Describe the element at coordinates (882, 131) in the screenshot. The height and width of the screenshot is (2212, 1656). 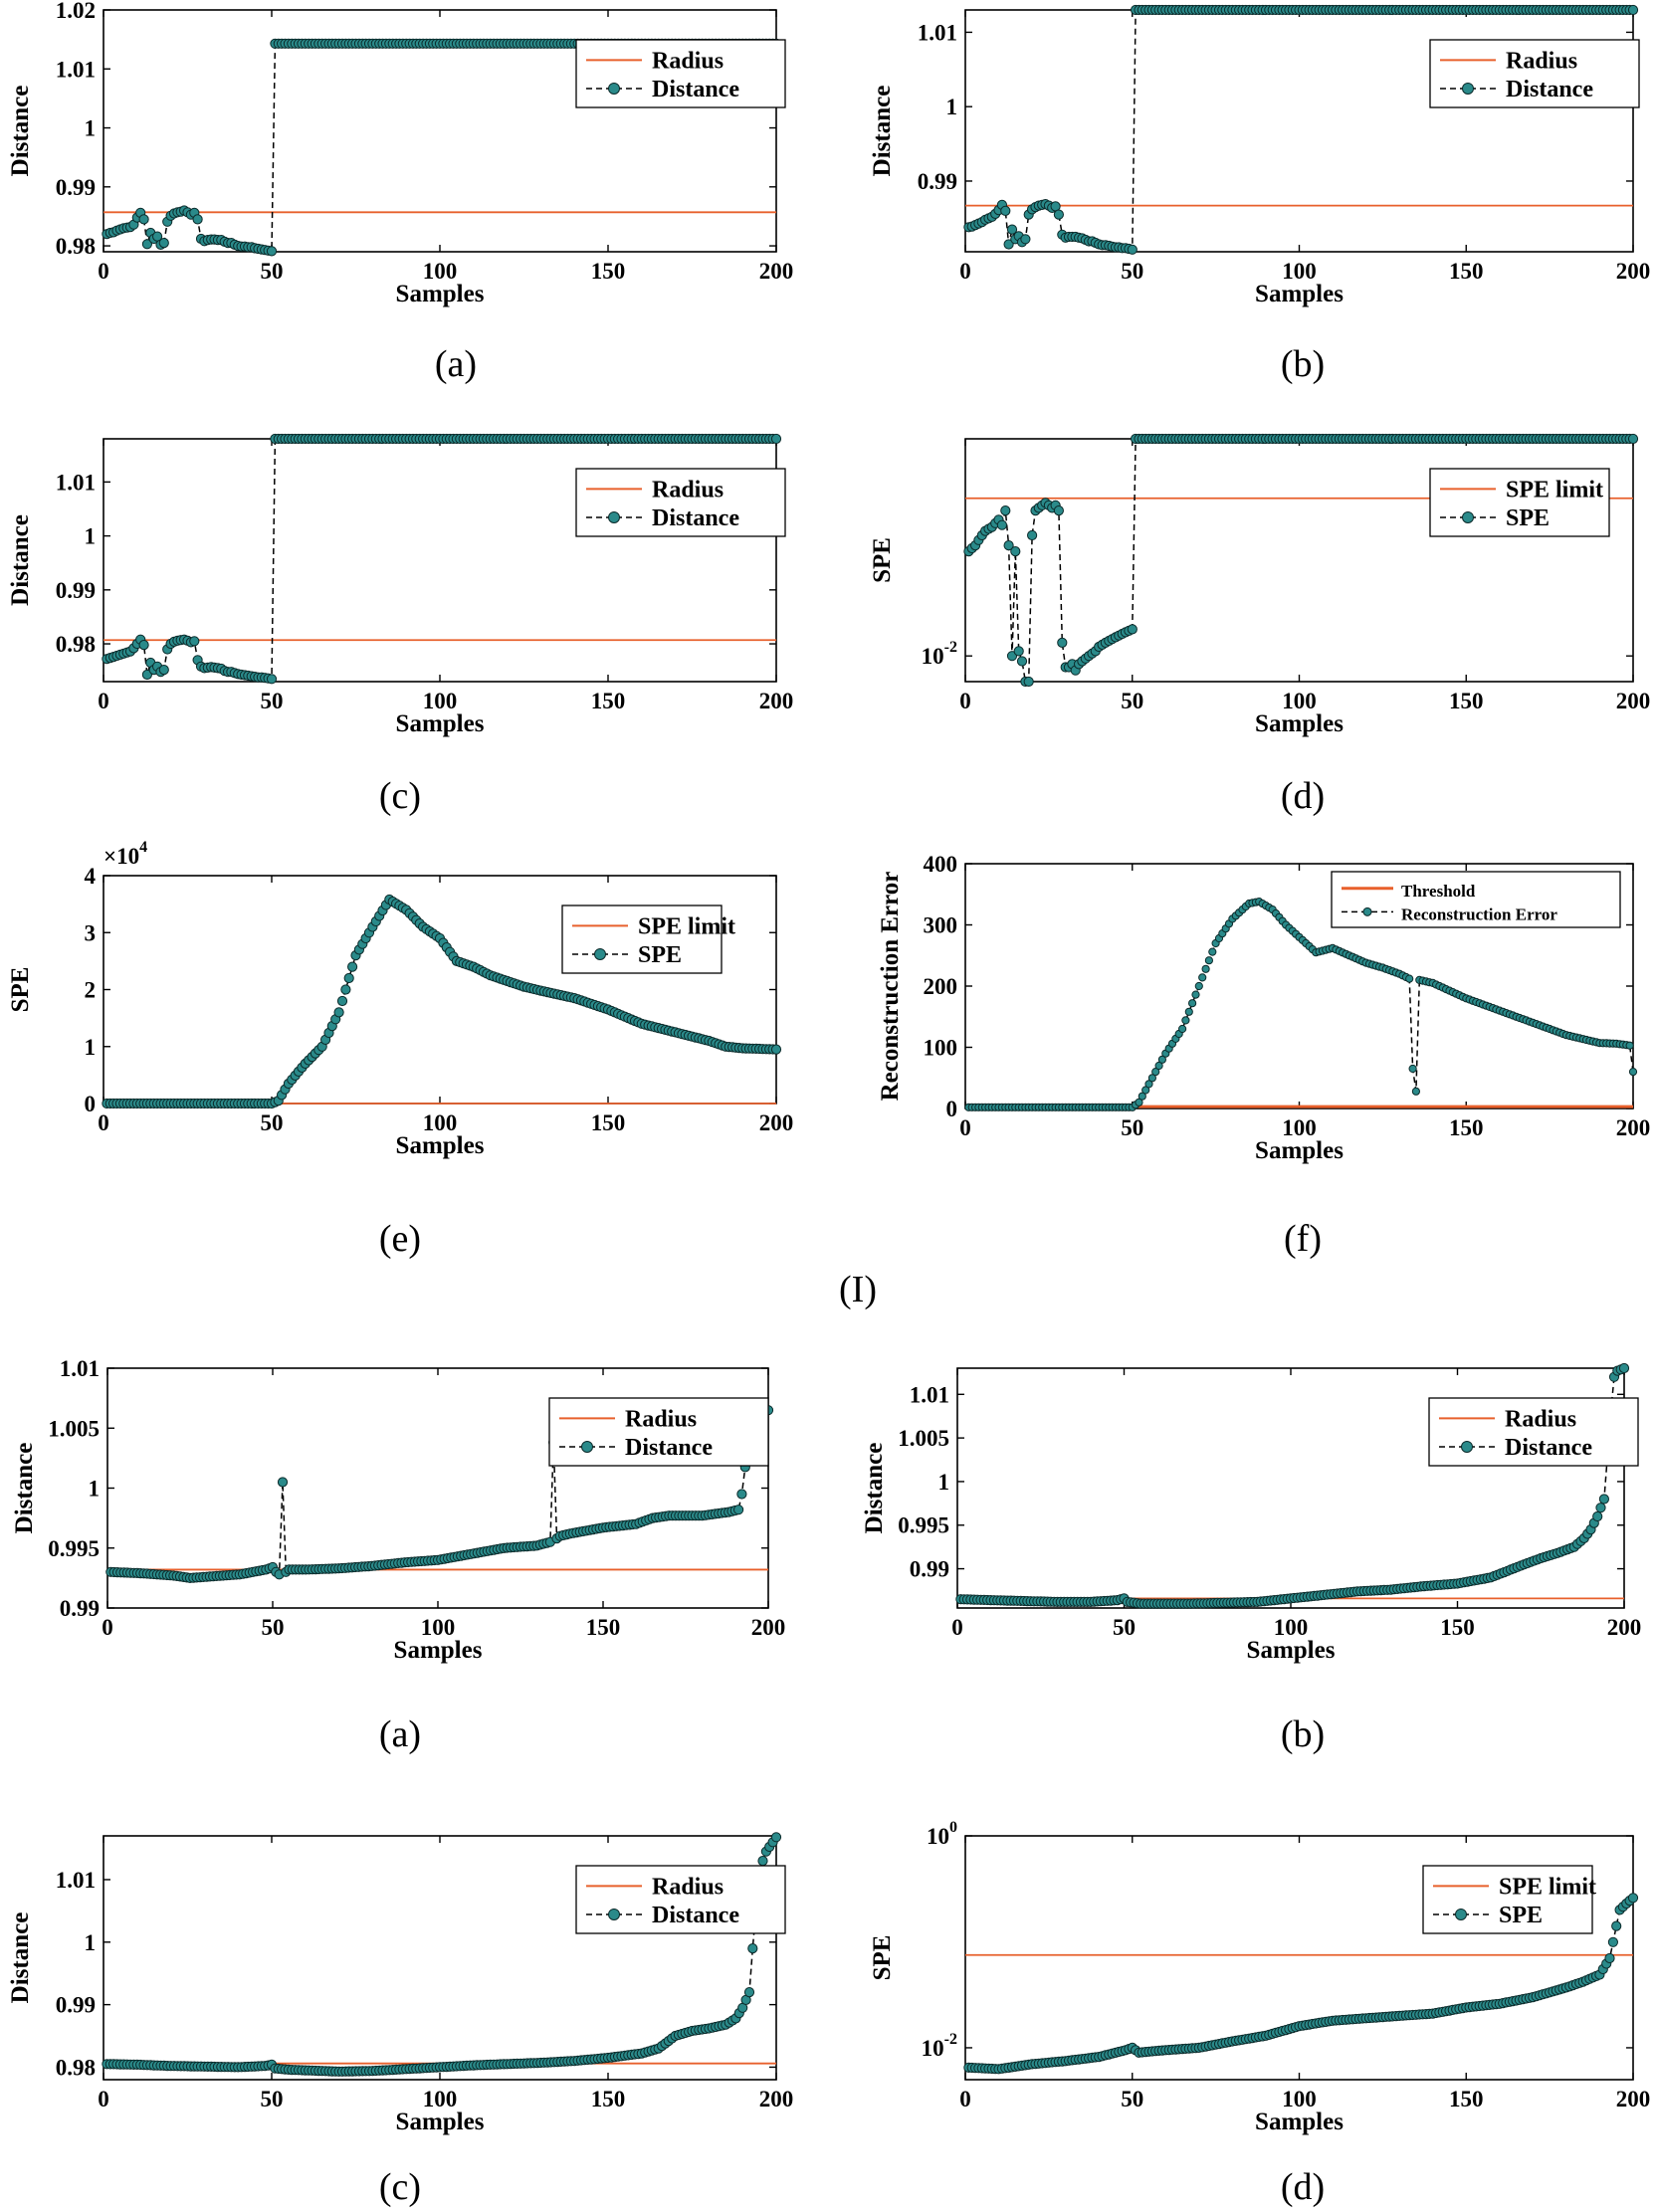
I see `y-axis-label: Distance` at that location.